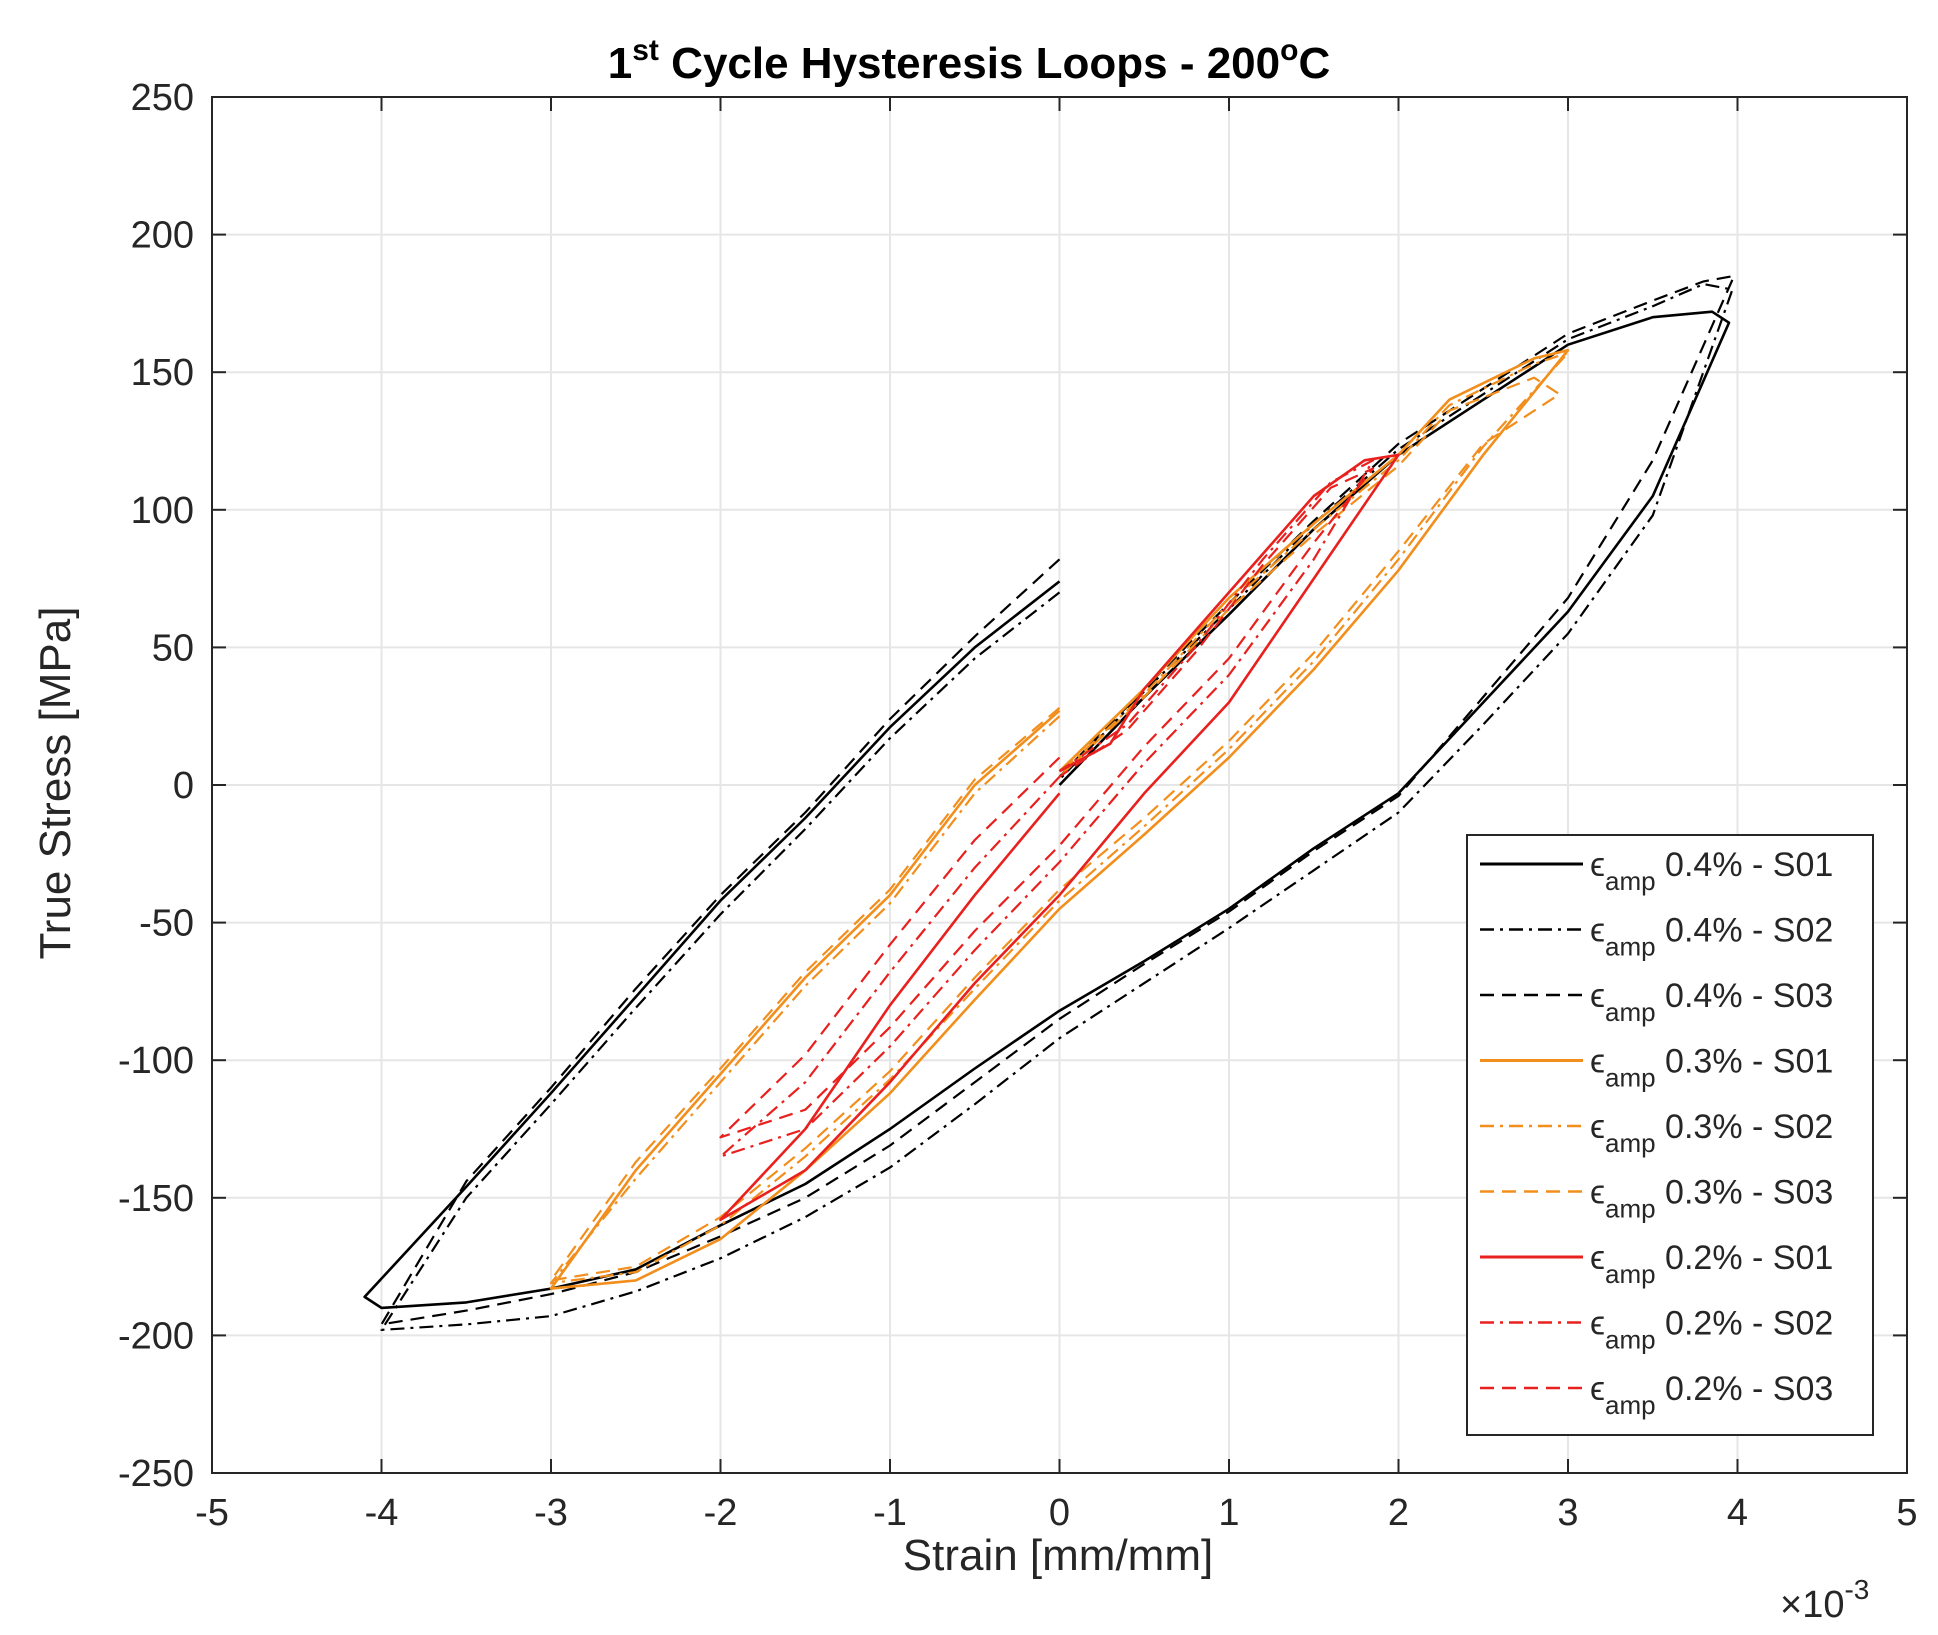 The width and height of the screenshot is (1938, 1635). Describe the element at coordinates (156, 1061) in the screenshot. I see `y-tick-label: -100` at that location.